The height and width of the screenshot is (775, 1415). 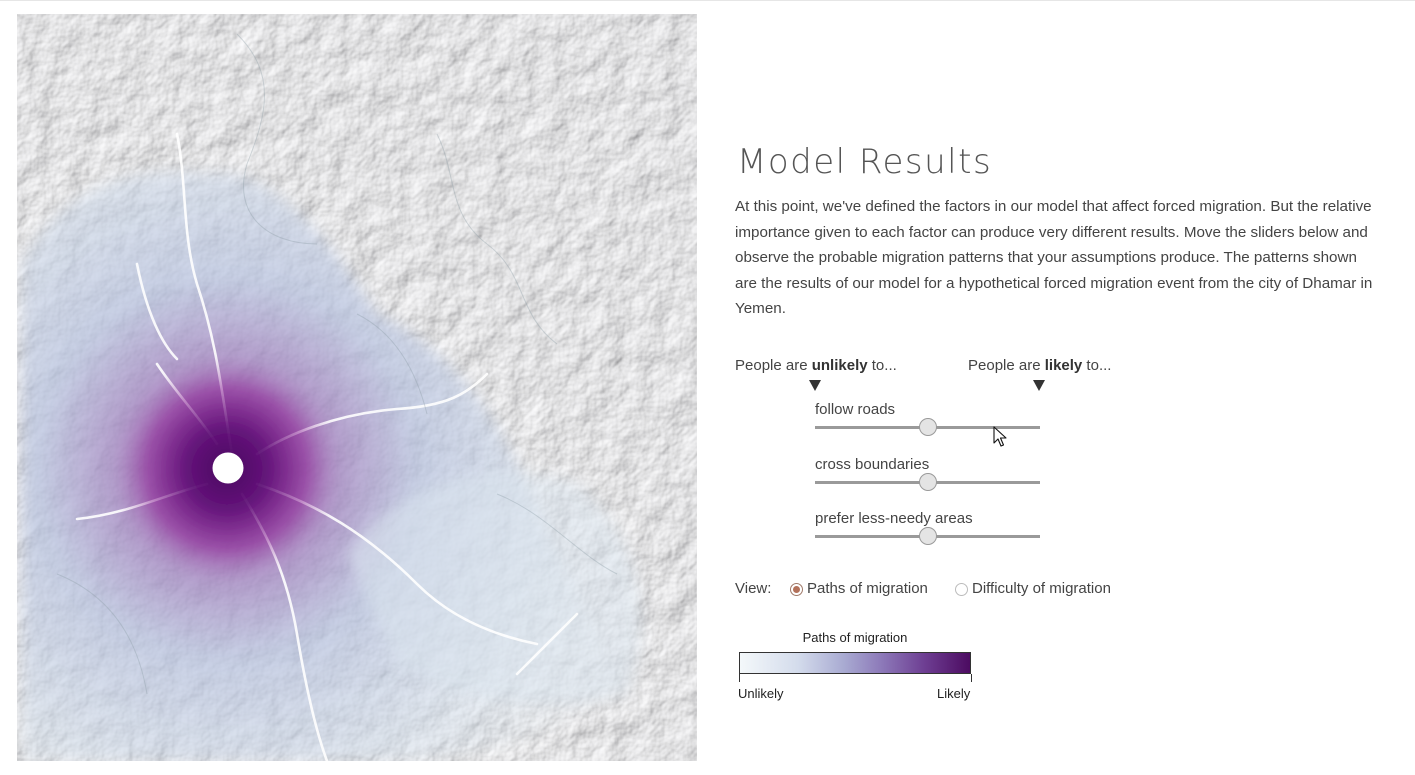 What do you see at coordinates (867, 588) in the screenshot?
I see `radio-label-paths: Paths of migration` at bounding box center [867, 588].